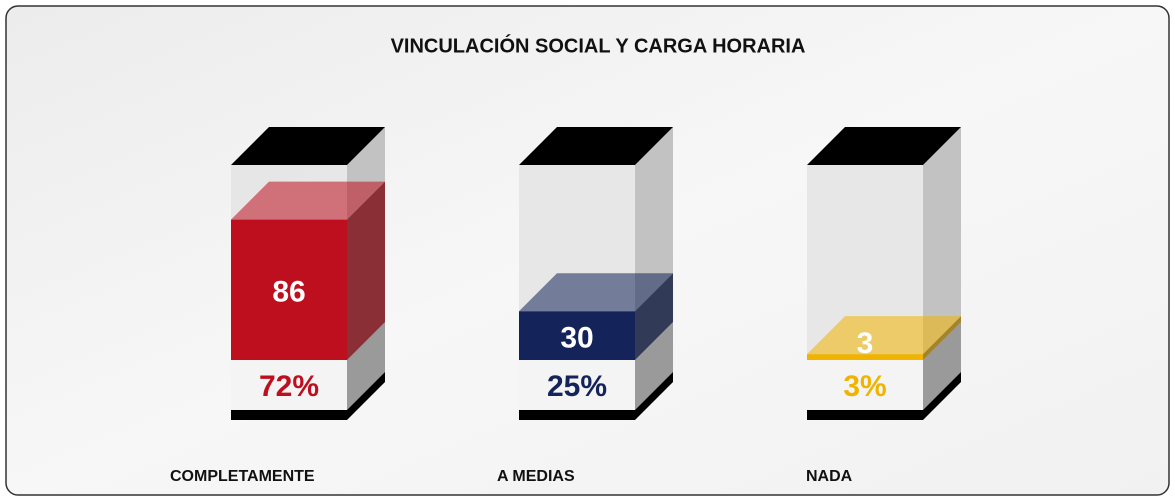 Image resolution: width=1175 pixels, height=499 pixels. I want to click on count-label: 86, so click(288, 292).